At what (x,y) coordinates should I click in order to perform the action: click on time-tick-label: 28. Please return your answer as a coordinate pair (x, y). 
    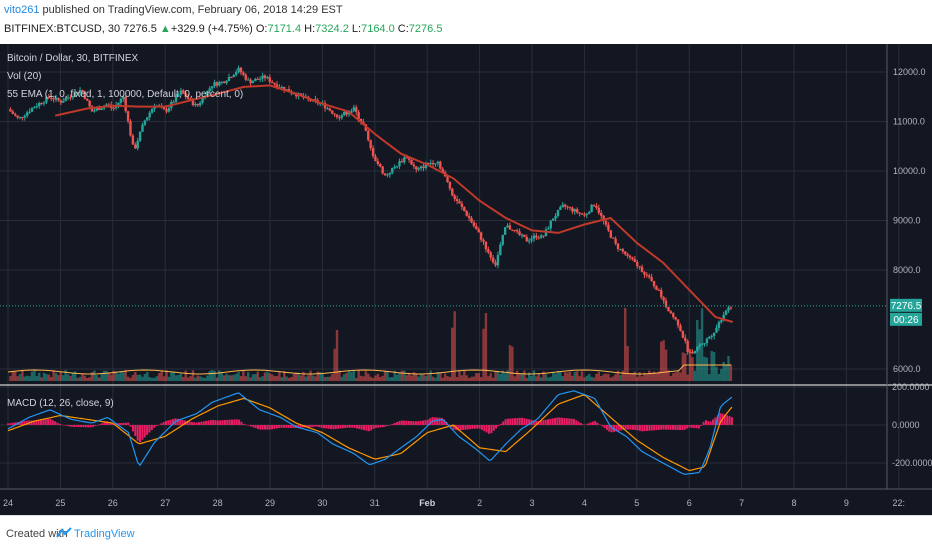
    Looking at the image, I should click on (218, 503).